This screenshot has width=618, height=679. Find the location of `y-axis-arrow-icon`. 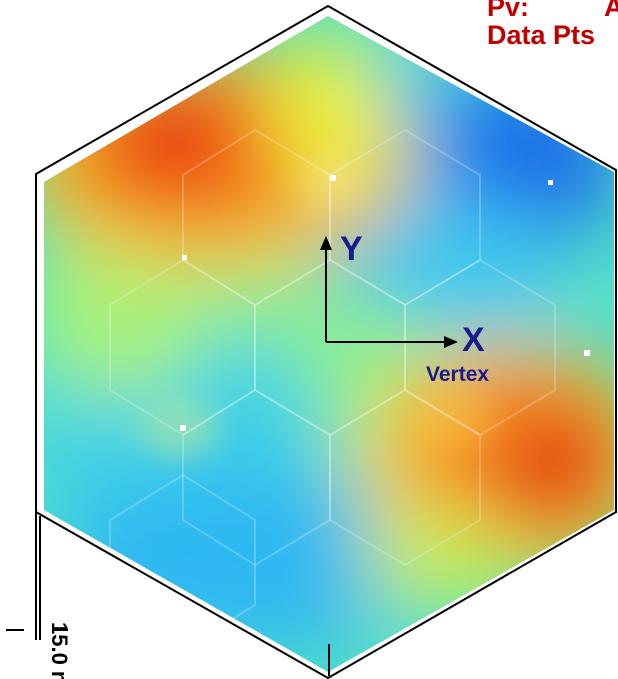

y-axis-arrow-icon is located at coordinates (326, 243).